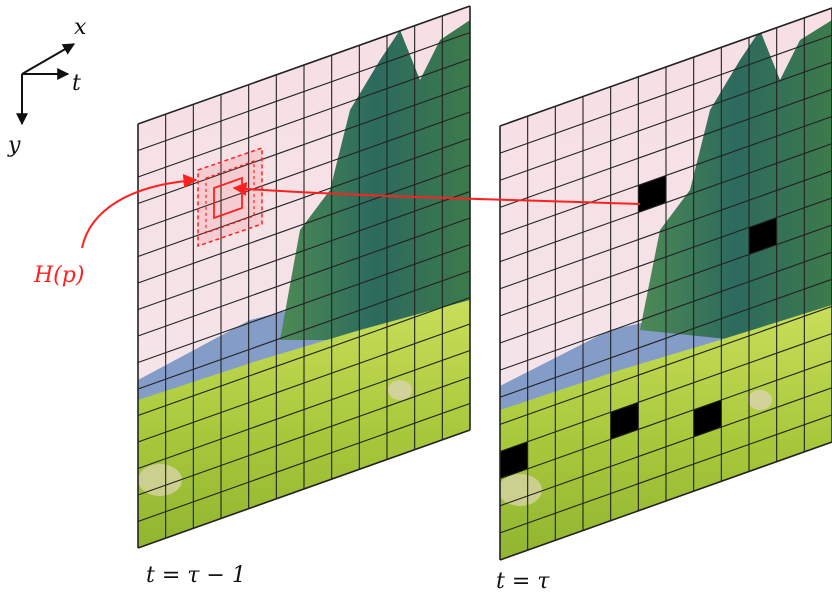  What do you see at coordinates (14, 145) in the screenshot?
I see `y-axis-label: y` at bounding box center [14, 145].